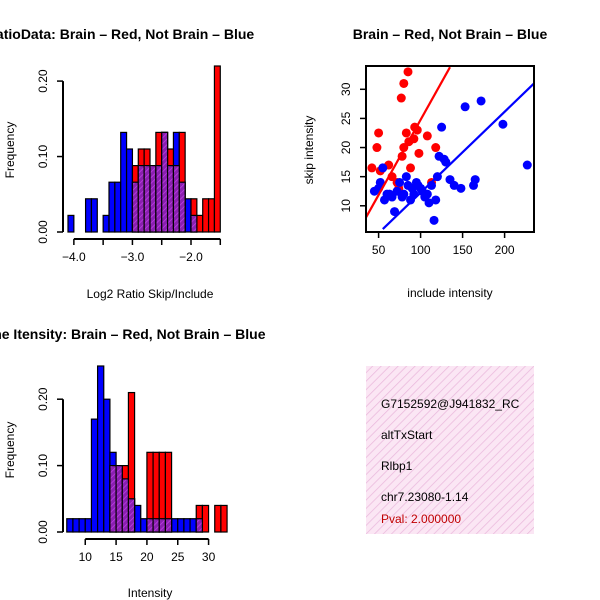 The height and width of the screenshot is (600, 600). Describe the element at coordinates (86, 557) in the screenshot. I see `intensity-x-tick-label: 10` at that location.